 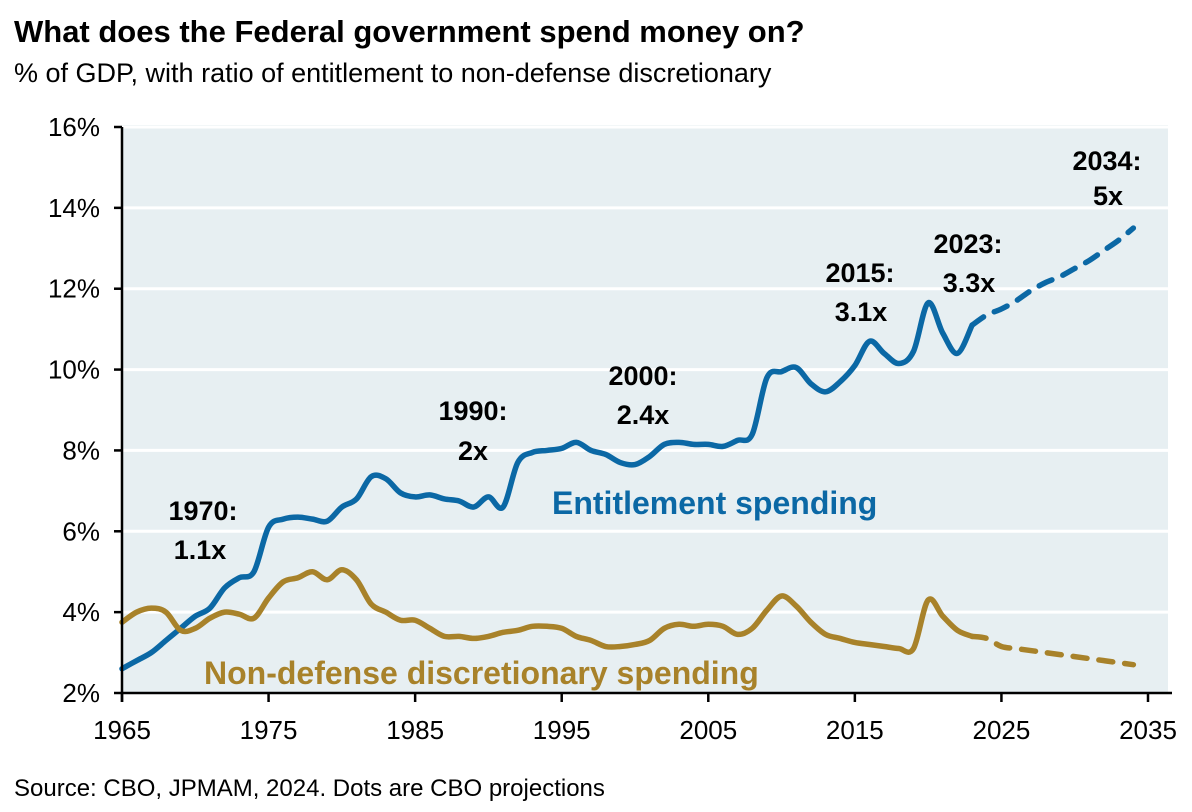 What do you see at coordinates (1108, 196) in the screenshot?
I see `annotation-ratio: 5x` at bounding box center [1108, 196].